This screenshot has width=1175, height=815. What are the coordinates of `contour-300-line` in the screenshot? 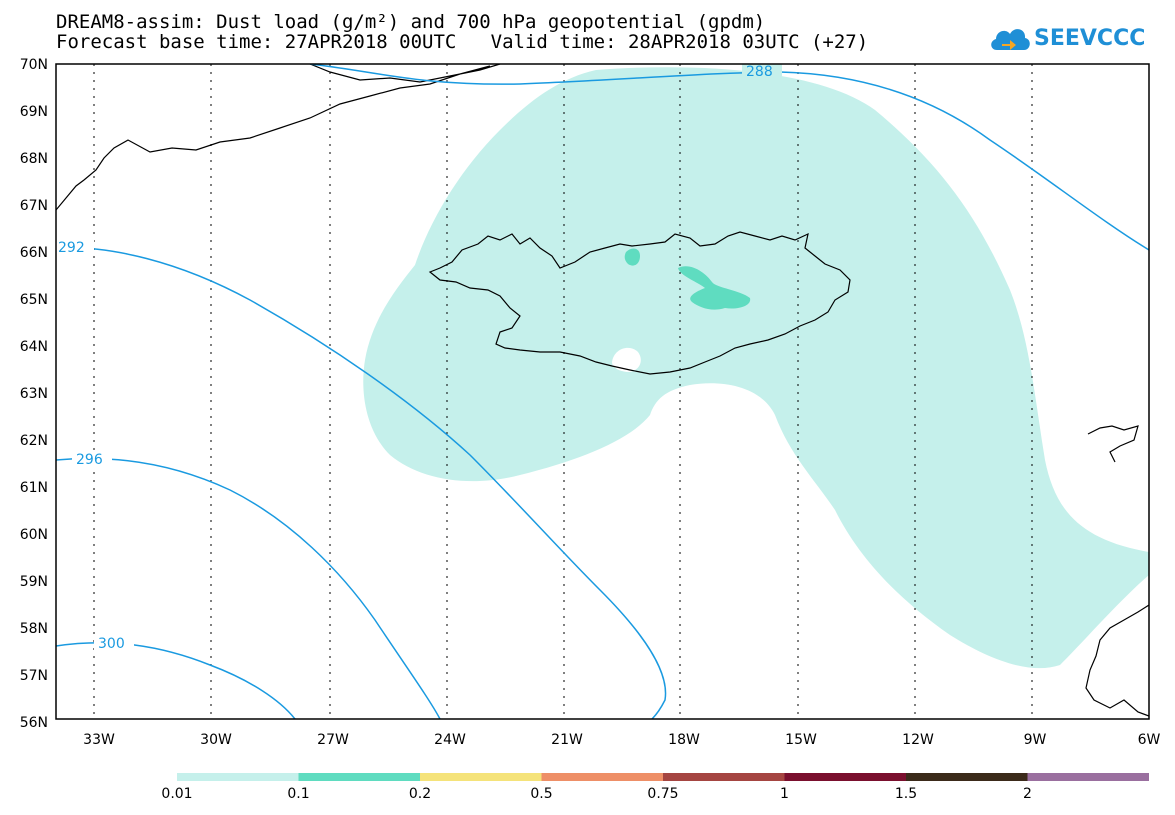 It's located at (176, 680).